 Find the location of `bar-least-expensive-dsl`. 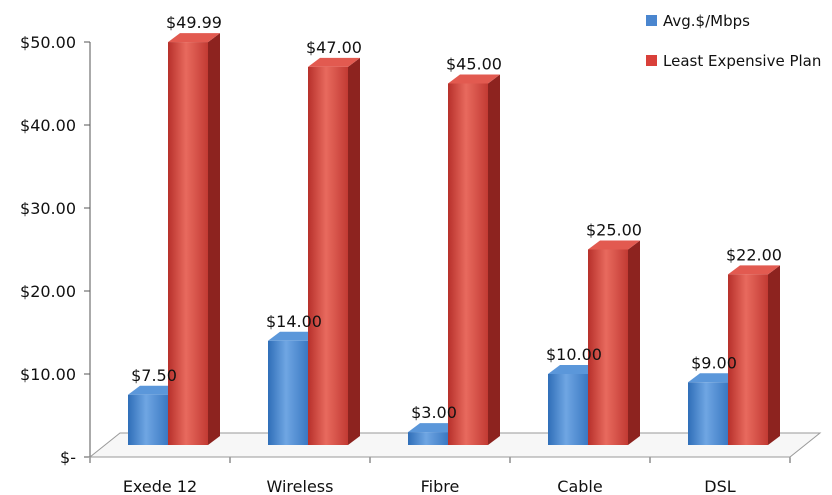

bar-least-expensive-dsl is located at coordinates (754, 355).